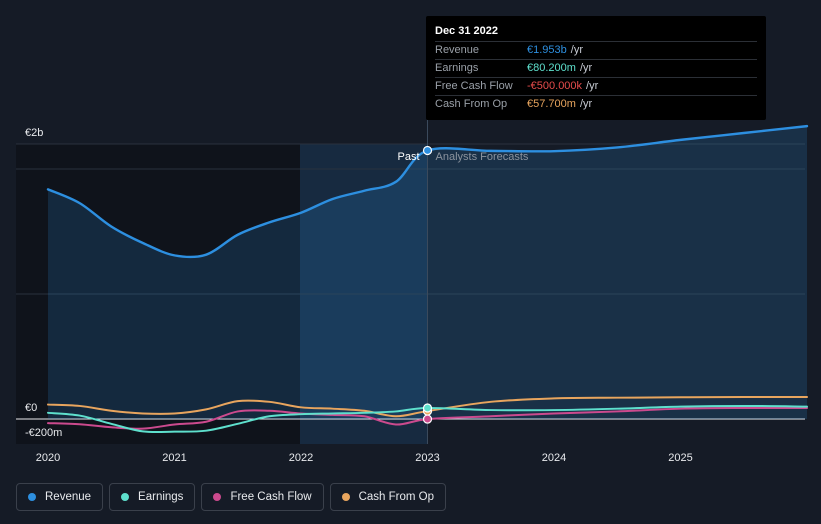  I want to click on legend-item-revenue: Revenue, so click(60, 497).